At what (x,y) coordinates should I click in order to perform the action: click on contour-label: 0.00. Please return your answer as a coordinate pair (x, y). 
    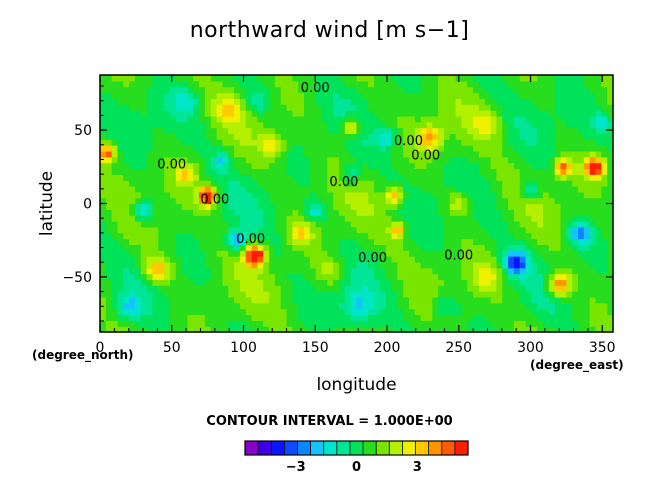
    Looking at the image, I should click on (458, 255).